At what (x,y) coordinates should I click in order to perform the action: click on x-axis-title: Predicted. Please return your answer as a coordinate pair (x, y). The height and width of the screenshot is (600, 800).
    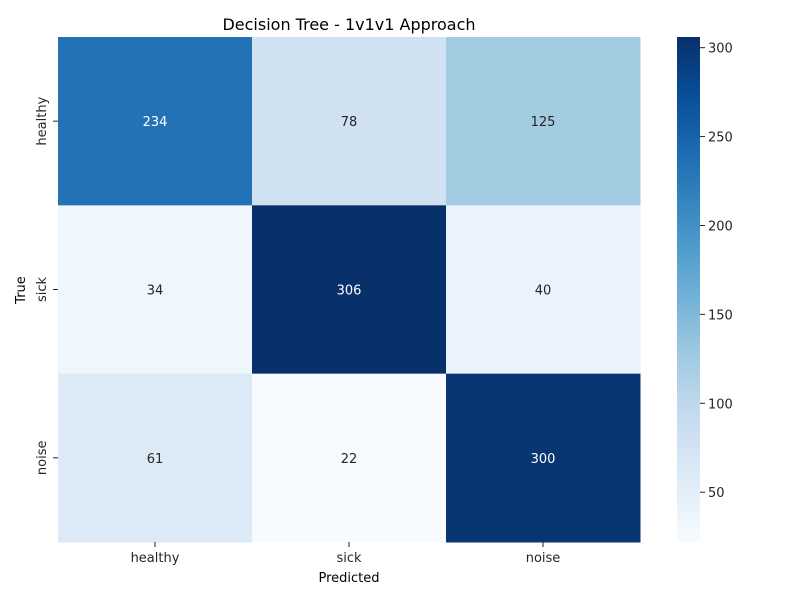
    Looking at the image, I should click on (348, 578).